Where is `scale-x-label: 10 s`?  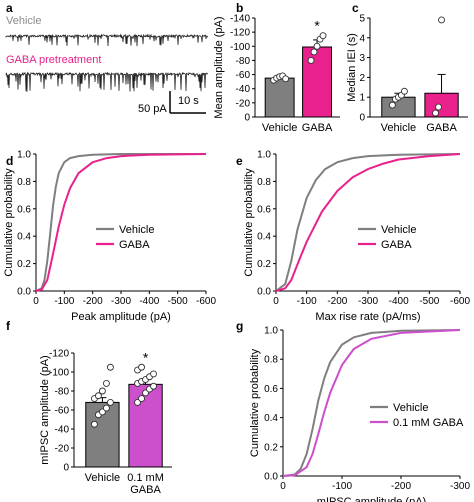 scale-x-label: 10 s is located at coordinates (188, 101).